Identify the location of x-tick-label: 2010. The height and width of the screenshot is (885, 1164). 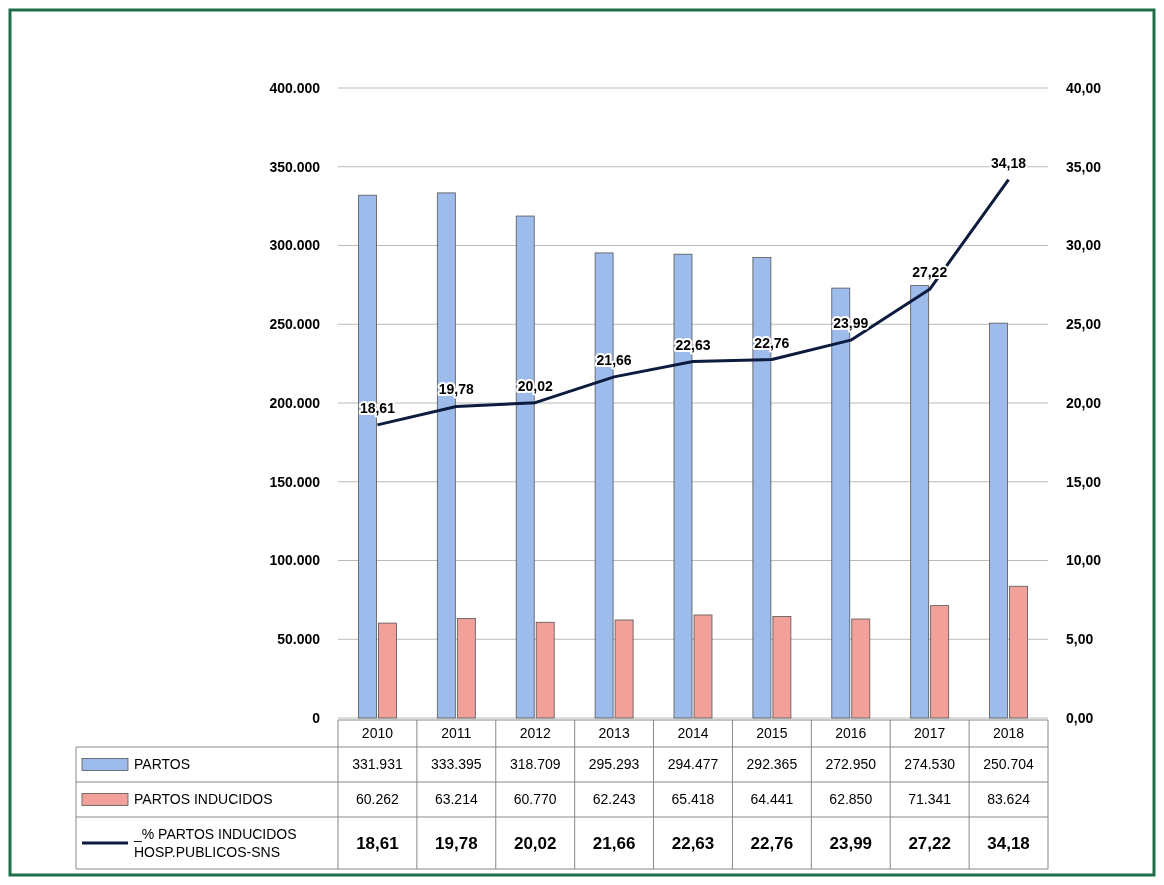
(377, 733).